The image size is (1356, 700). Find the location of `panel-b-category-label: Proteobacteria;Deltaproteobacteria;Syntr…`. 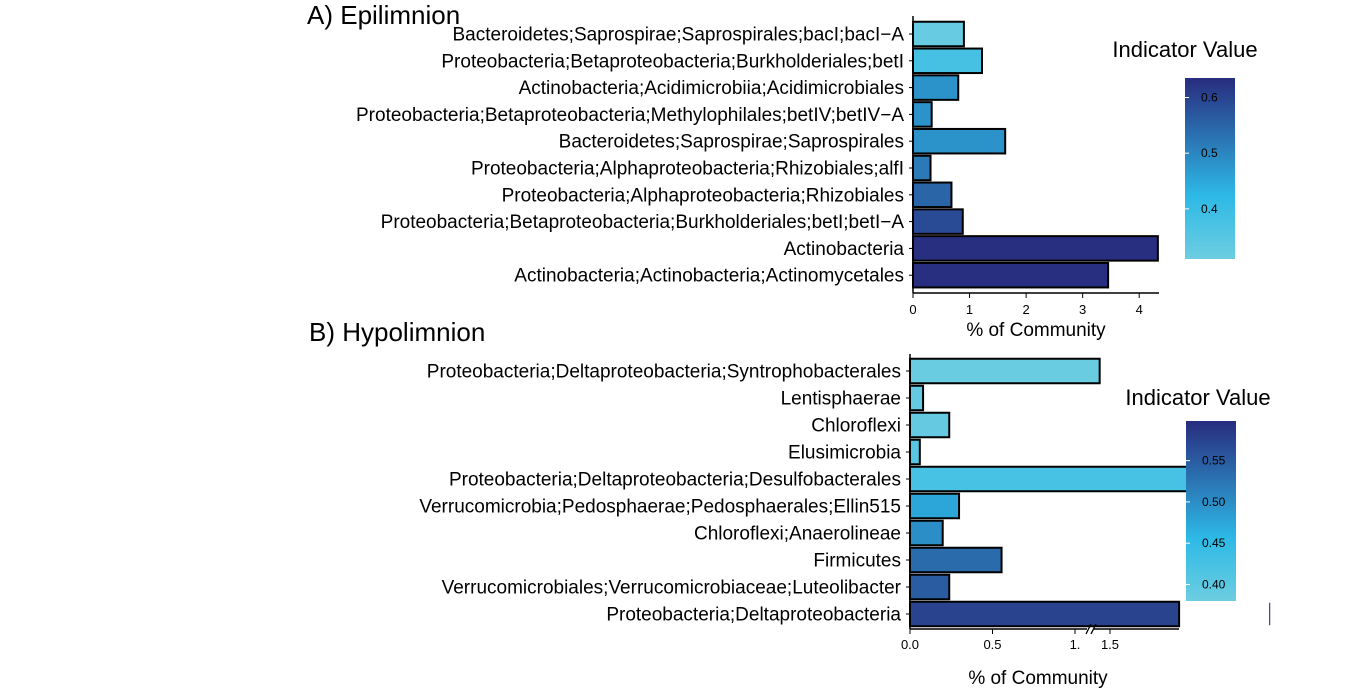

panel-b-category-label: Proteobacteria;Deltaproteobacteria;Syntr… is located at coordinates (664, 372).